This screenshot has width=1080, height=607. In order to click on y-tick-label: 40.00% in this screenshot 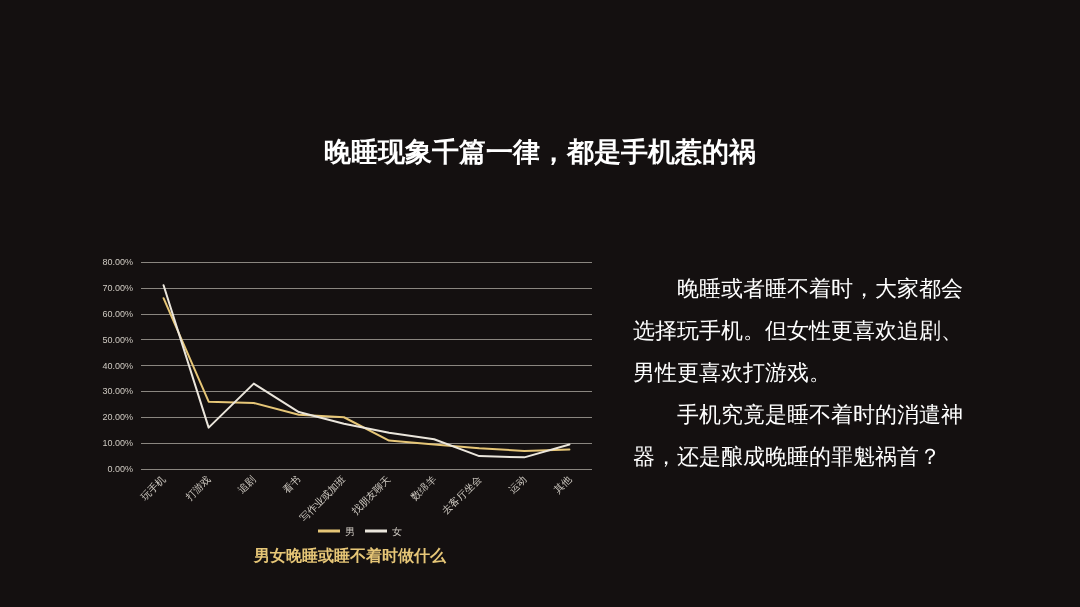, I will do `click(117, 365)`.